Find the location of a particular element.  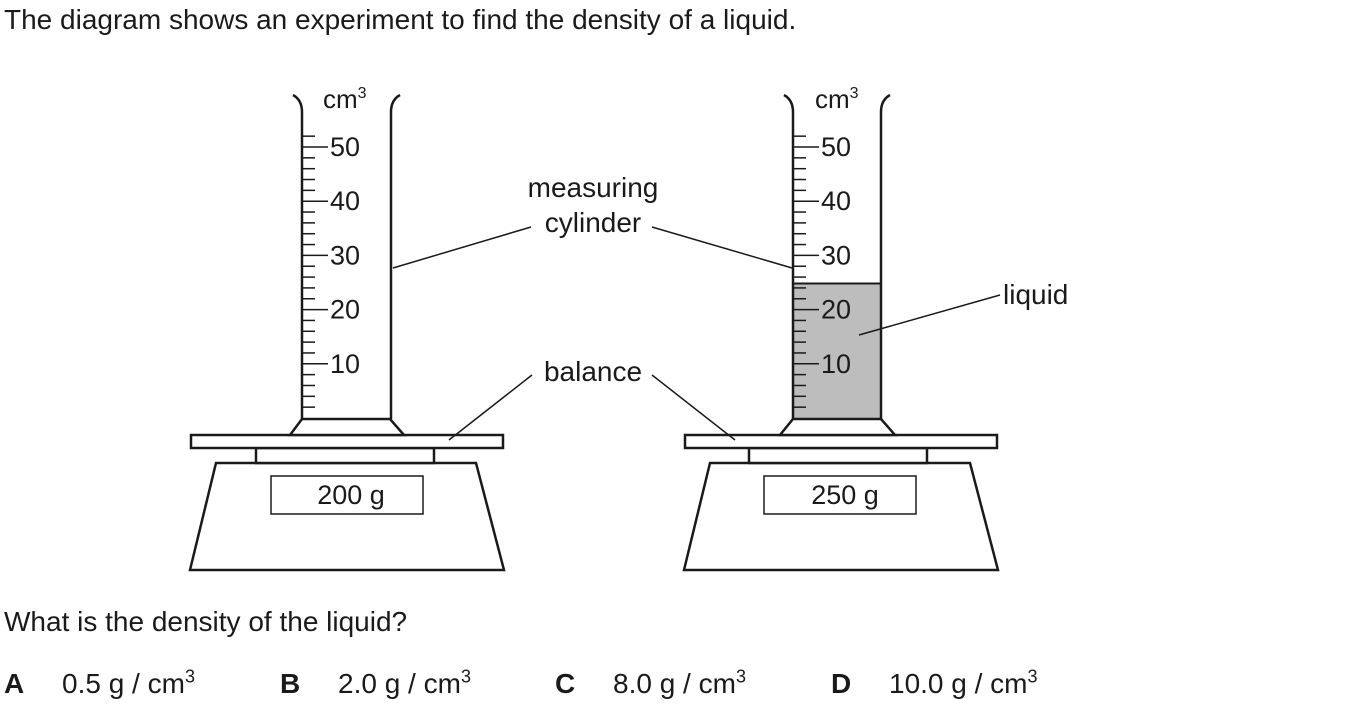

leader-cylinder-left is located at coordinates (462, 247).